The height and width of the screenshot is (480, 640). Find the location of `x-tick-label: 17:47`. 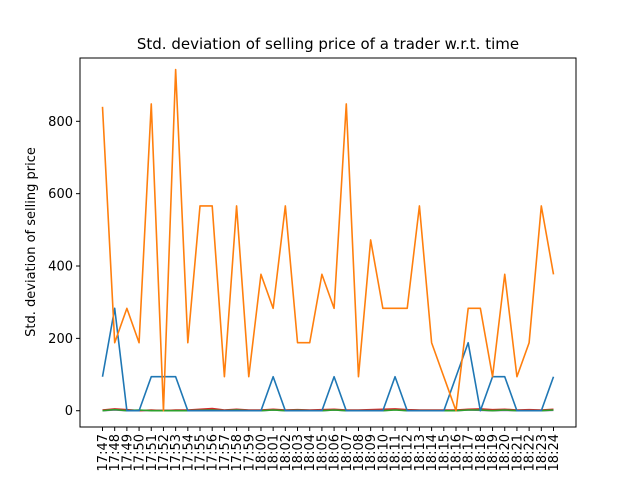

x-tick-label: 17:47 is located at coordinates (103, 452).